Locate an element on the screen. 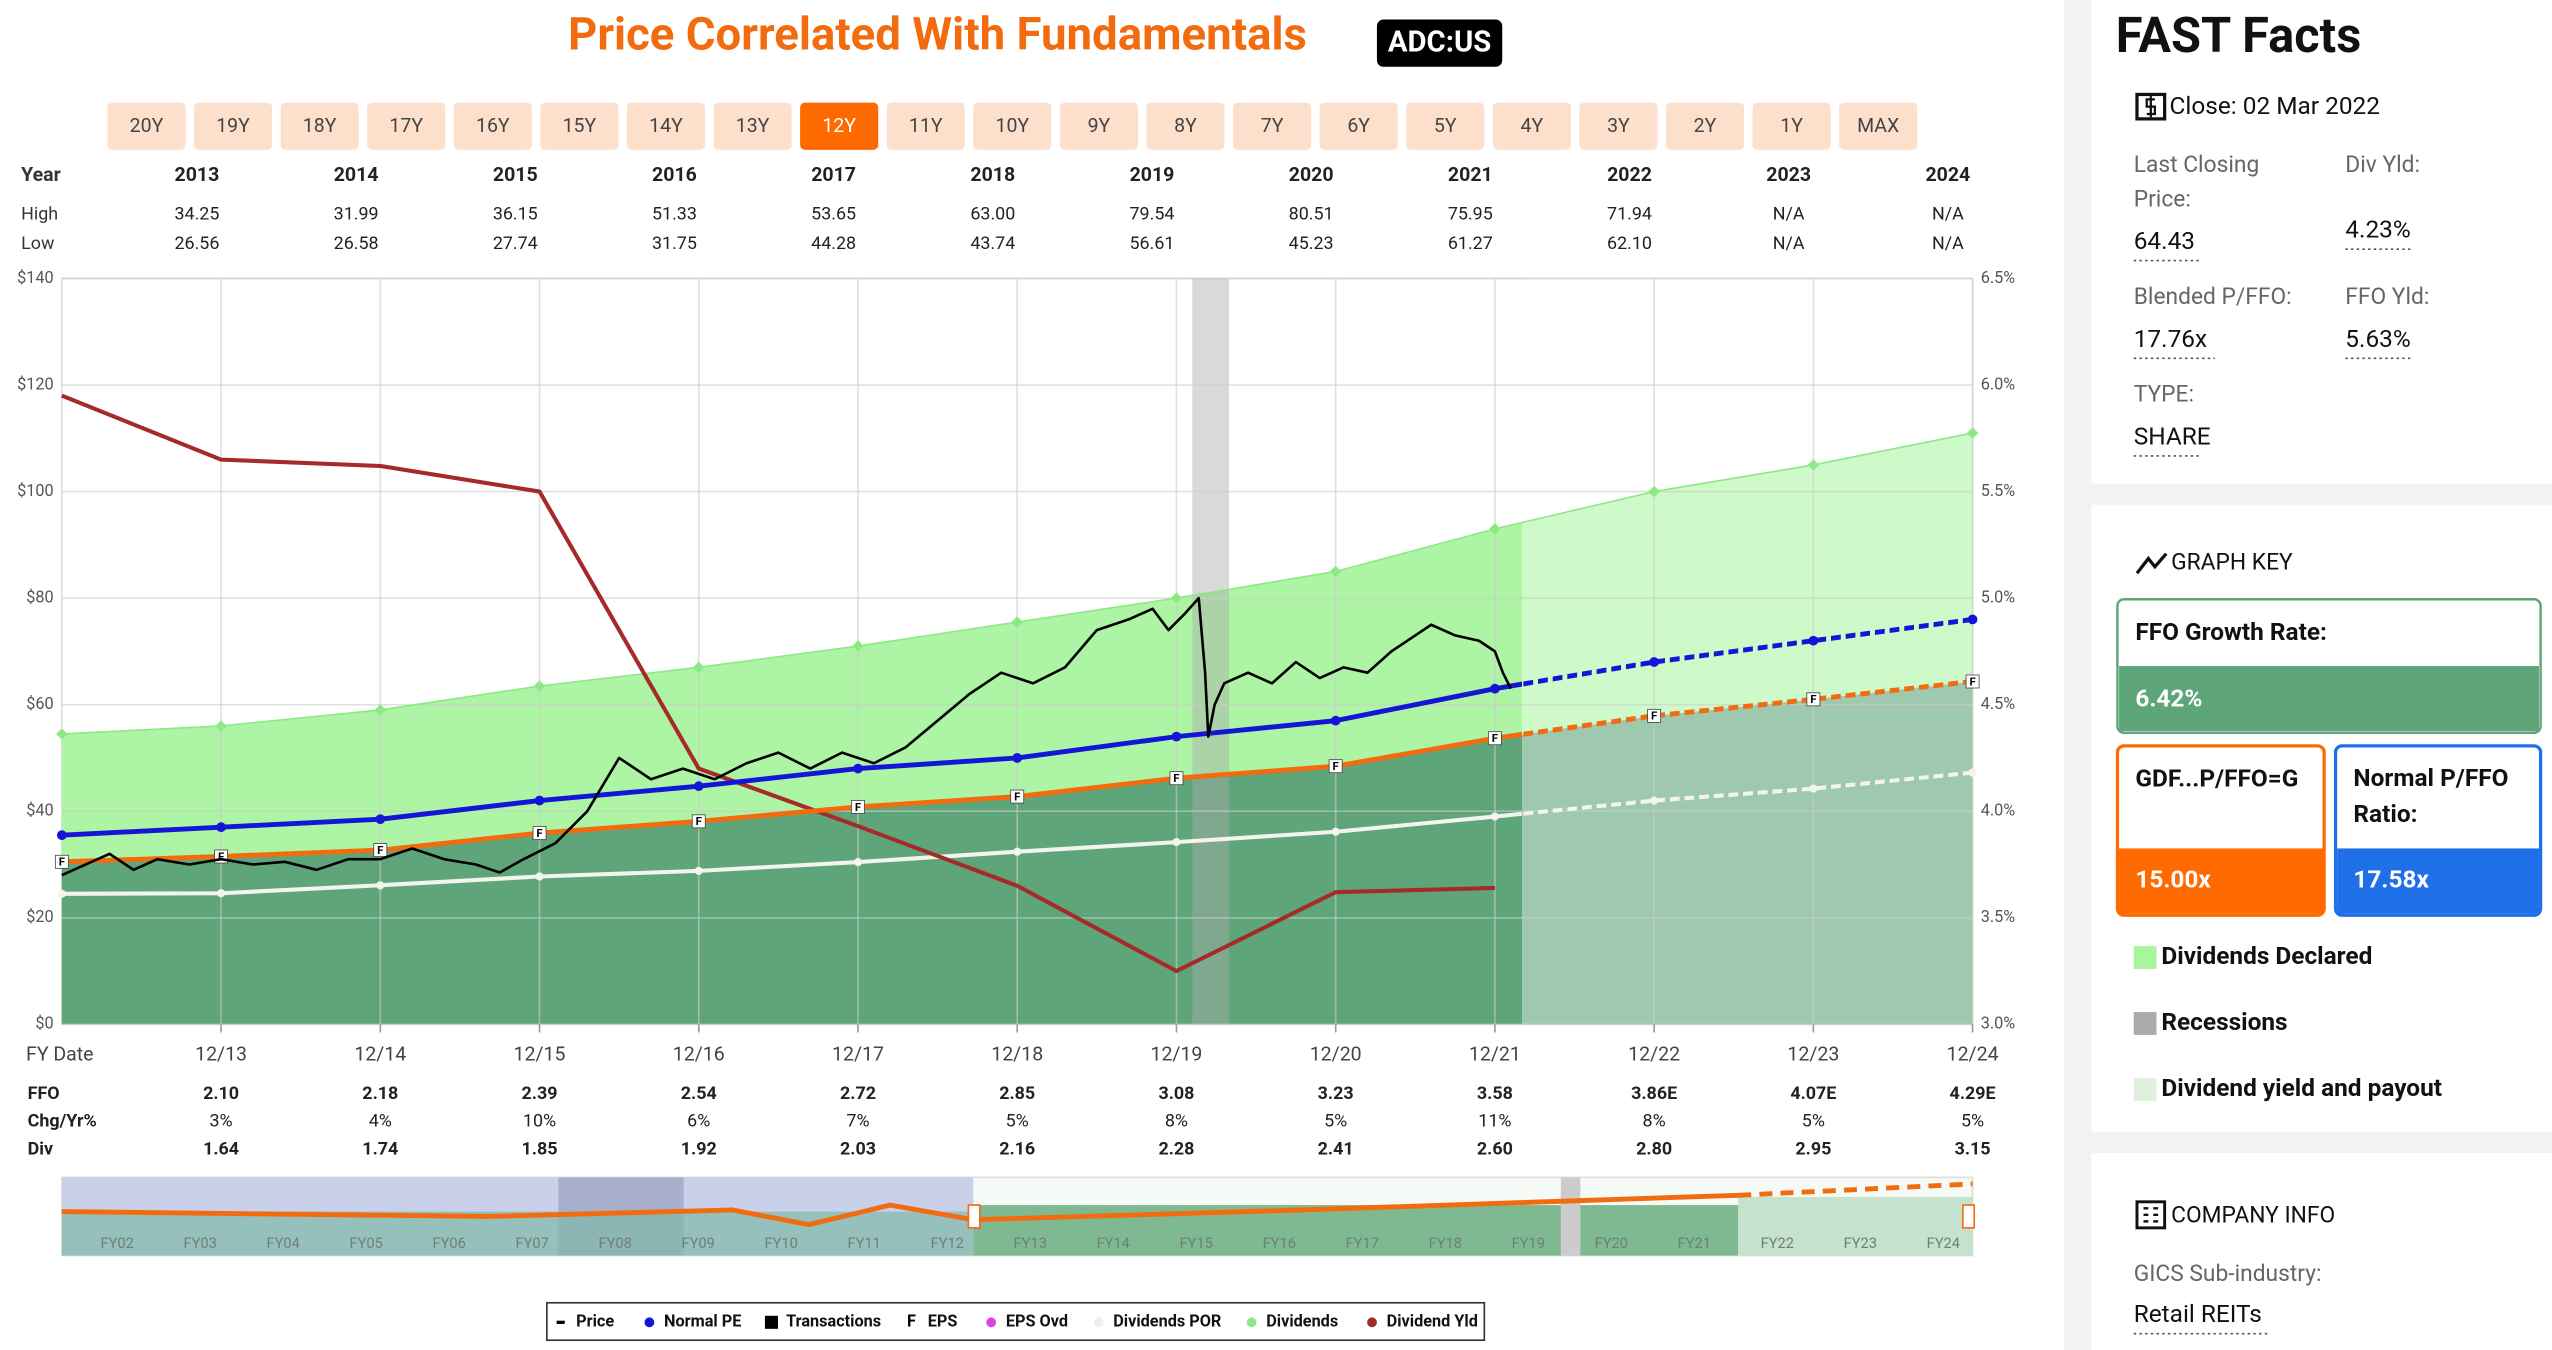 The width and height of the screenshot is (2552, 1350). navigator-label: FY02 is located at coordinates (117, 1243).